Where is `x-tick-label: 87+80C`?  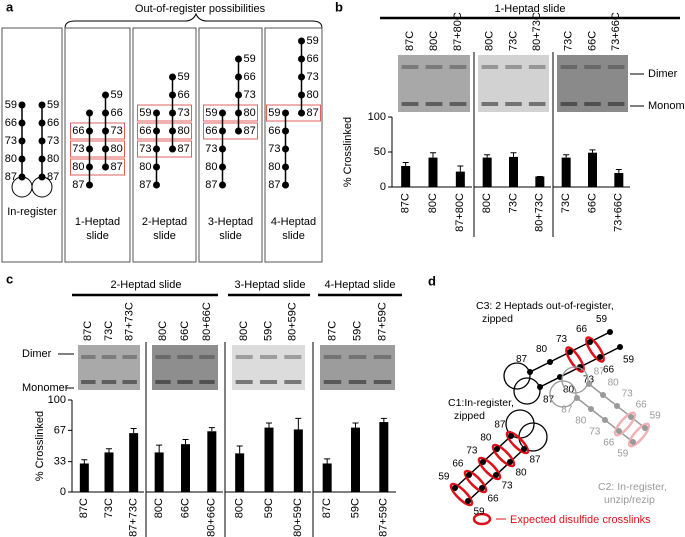 x-tick-label: 87+80C is located at coordinates (458, 31).